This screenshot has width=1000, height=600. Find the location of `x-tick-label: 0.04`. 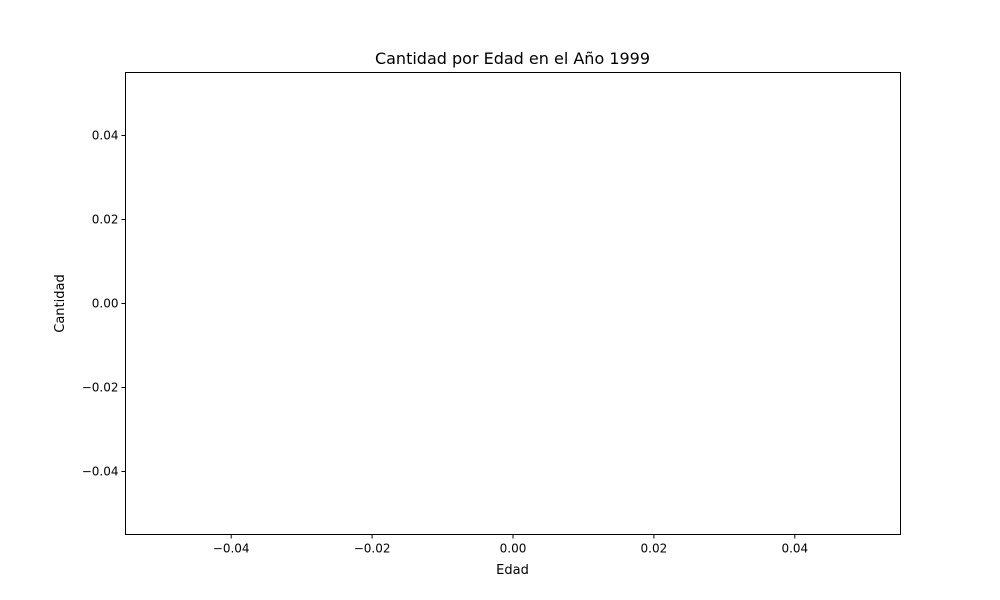

x-tick-label: 0.04 is located at coordinates (794, 549).